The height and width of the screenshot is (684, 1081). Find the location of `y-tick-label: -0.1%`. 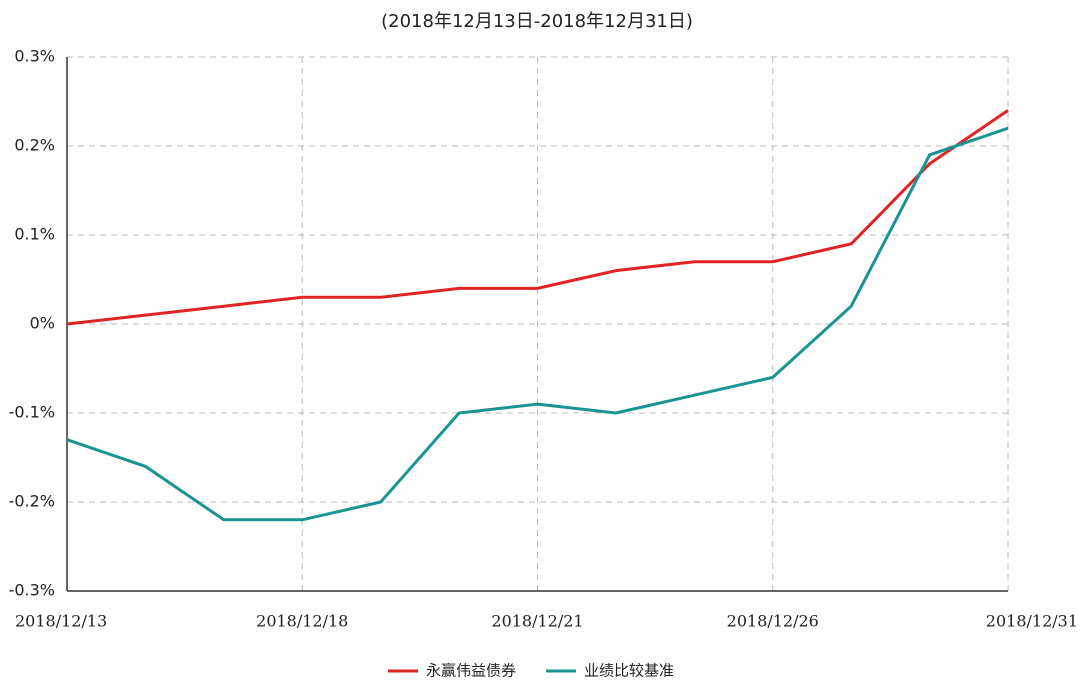

y-tick-label: -0.1% is located at coordinates (32, 412).